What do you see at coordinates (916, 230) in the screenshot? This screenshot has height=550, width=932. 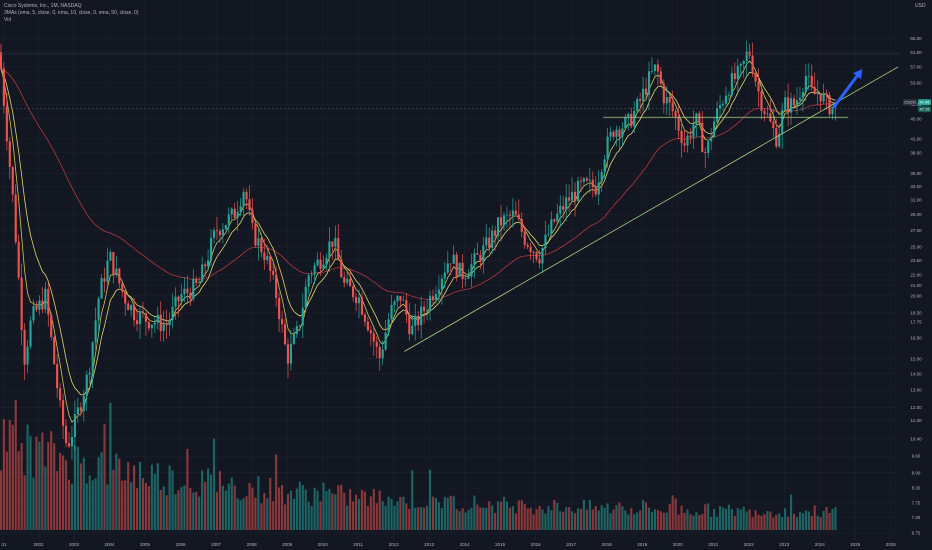 I see `price-tick-label: 27.00` at bounding box center [916, 230].